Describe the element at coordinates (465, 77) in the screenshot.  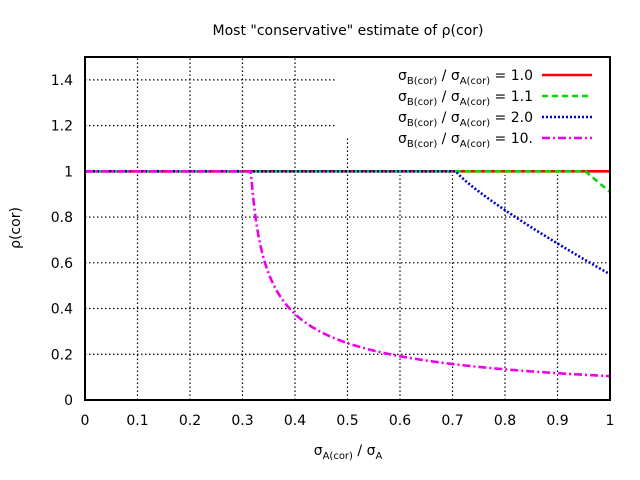
I see `legend-label: σB(cor) / σA(cor) = 1.0` at that location.